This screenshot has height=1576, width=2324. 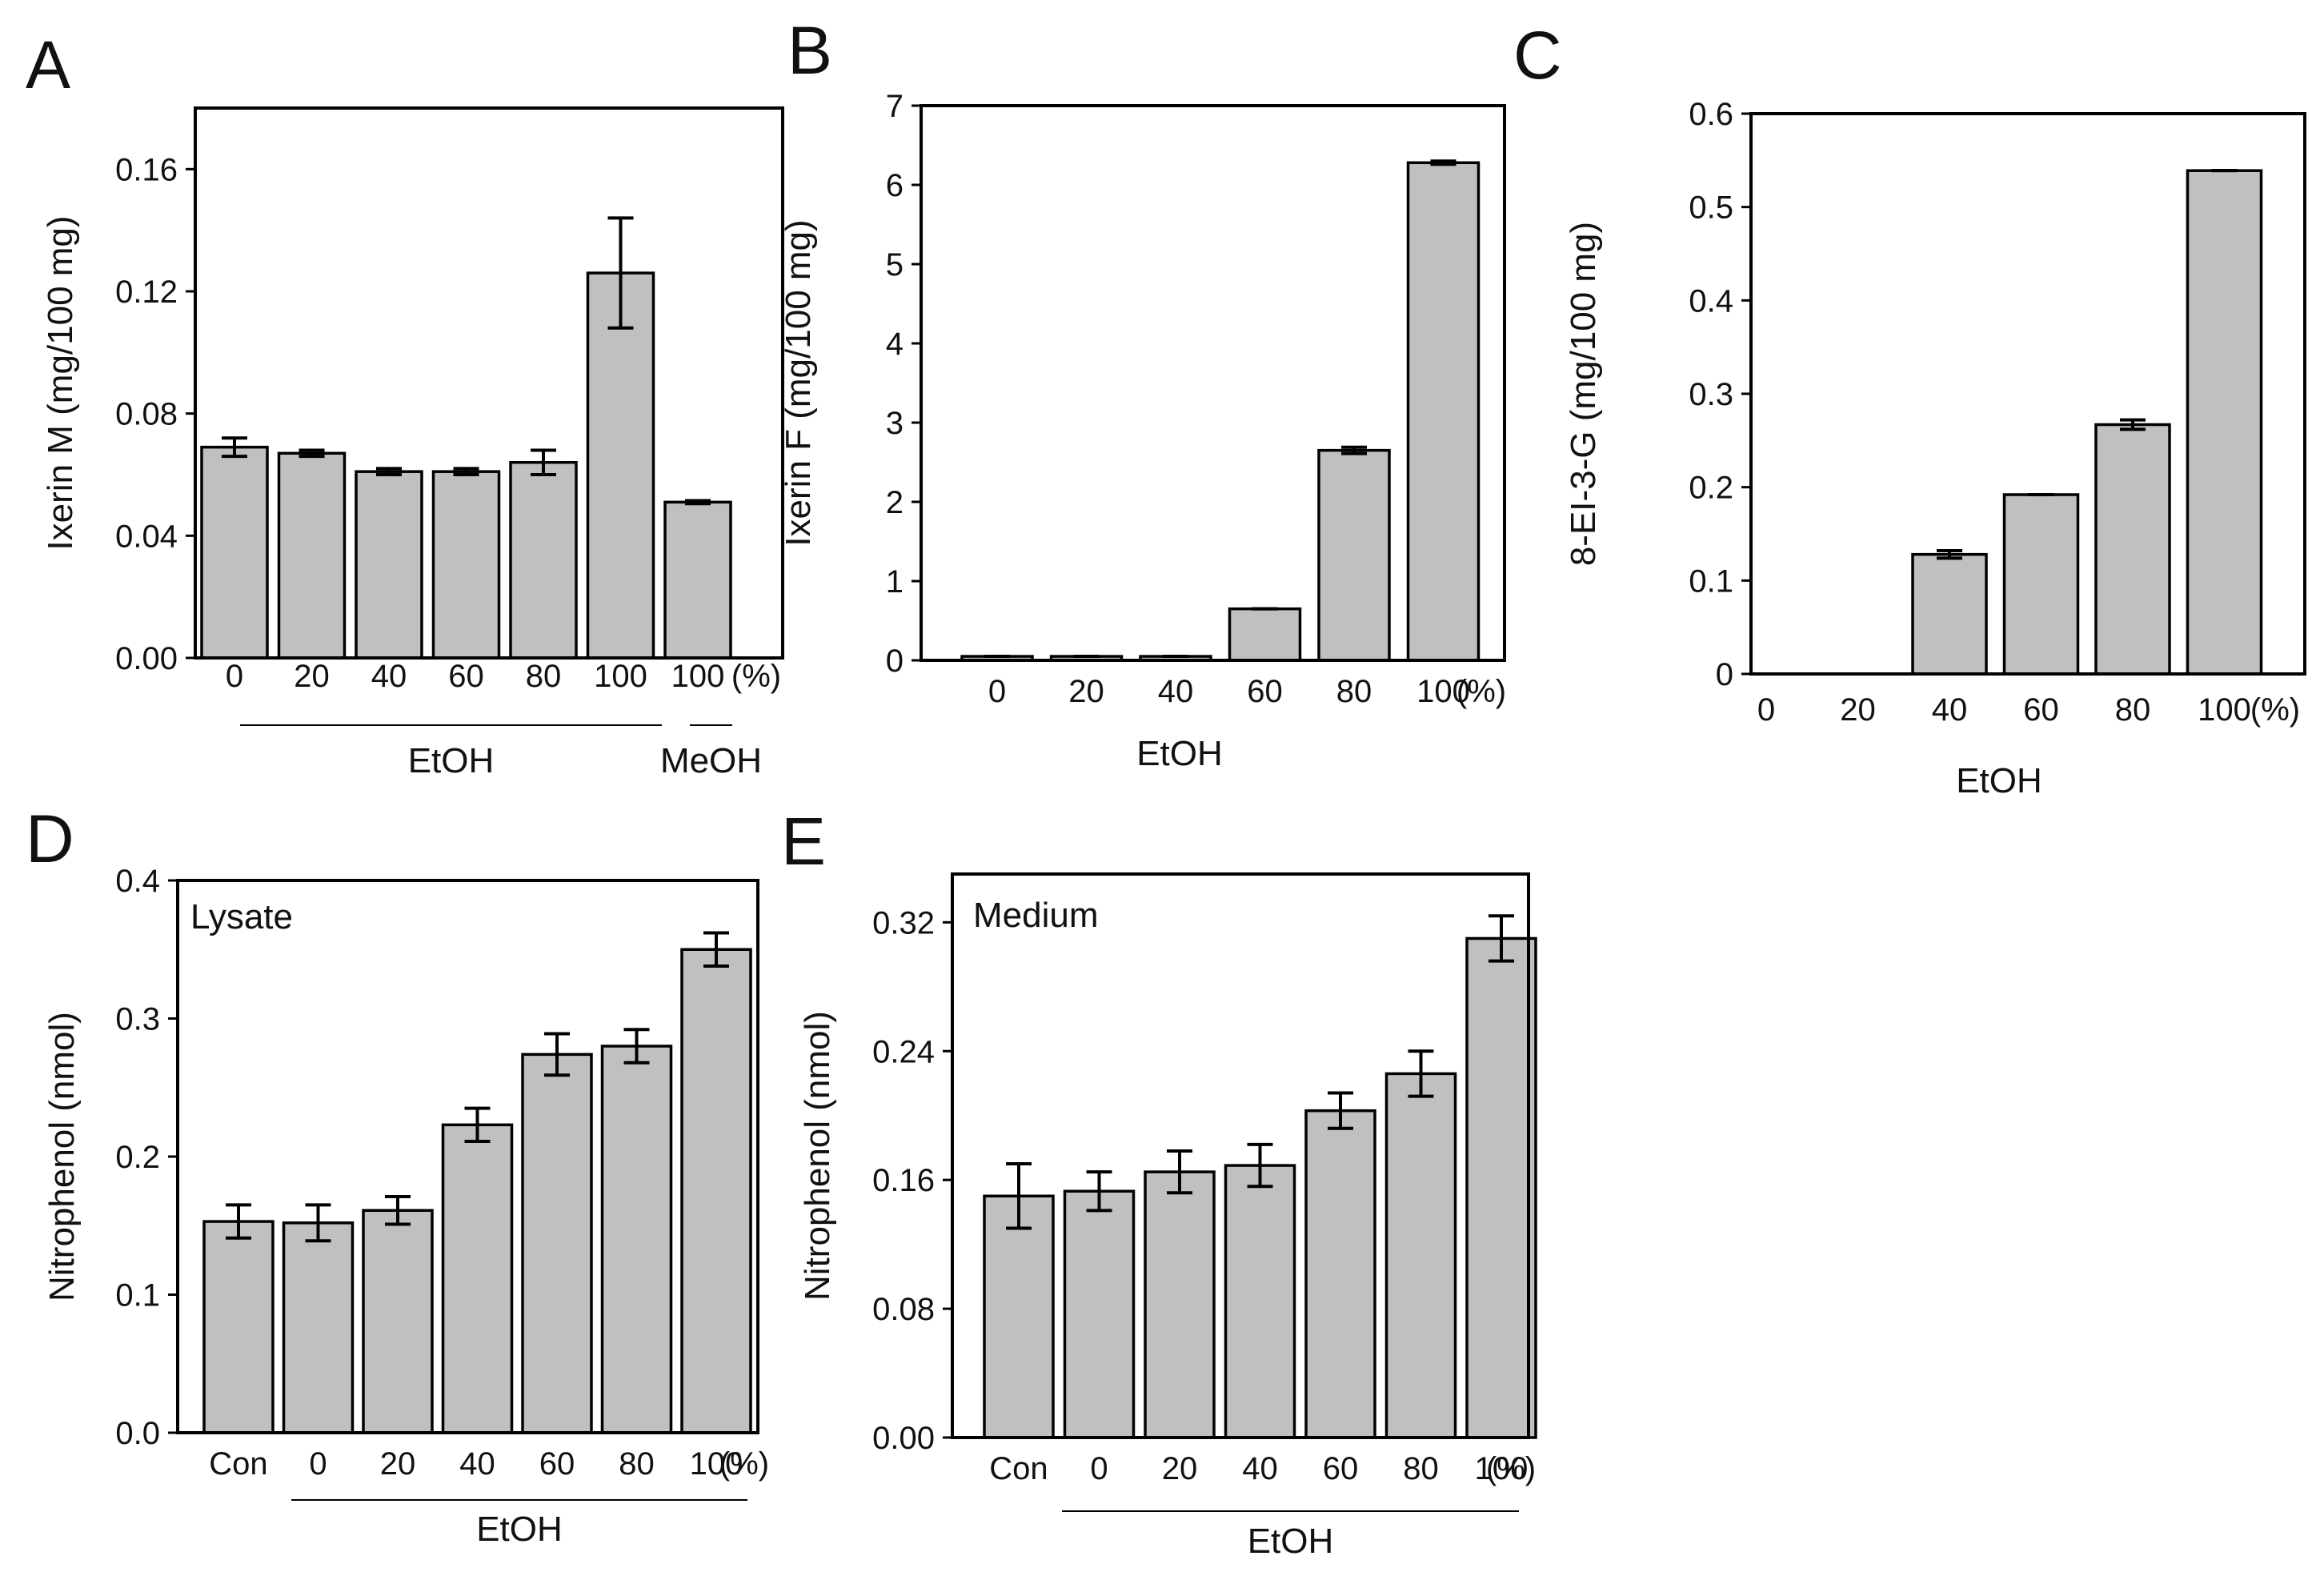 I want to click on y-tick-label: 0.5, so click(x=1711, y=208).